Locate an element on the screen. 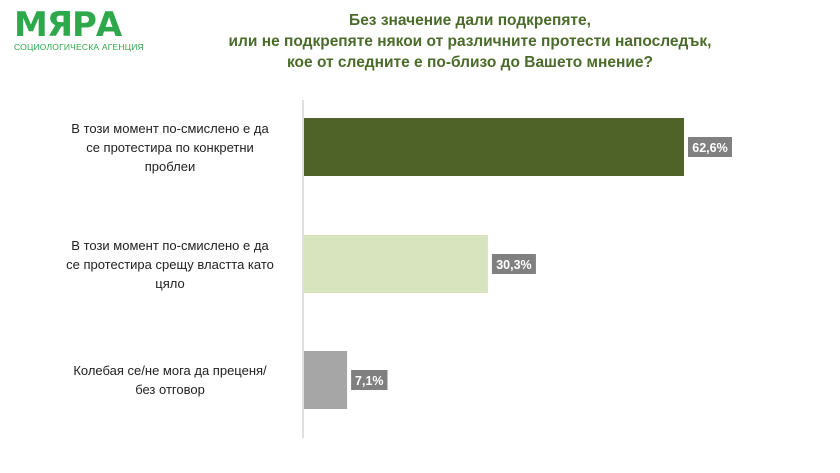  category-label-line: без отговор is located at coordinates (170, 389).